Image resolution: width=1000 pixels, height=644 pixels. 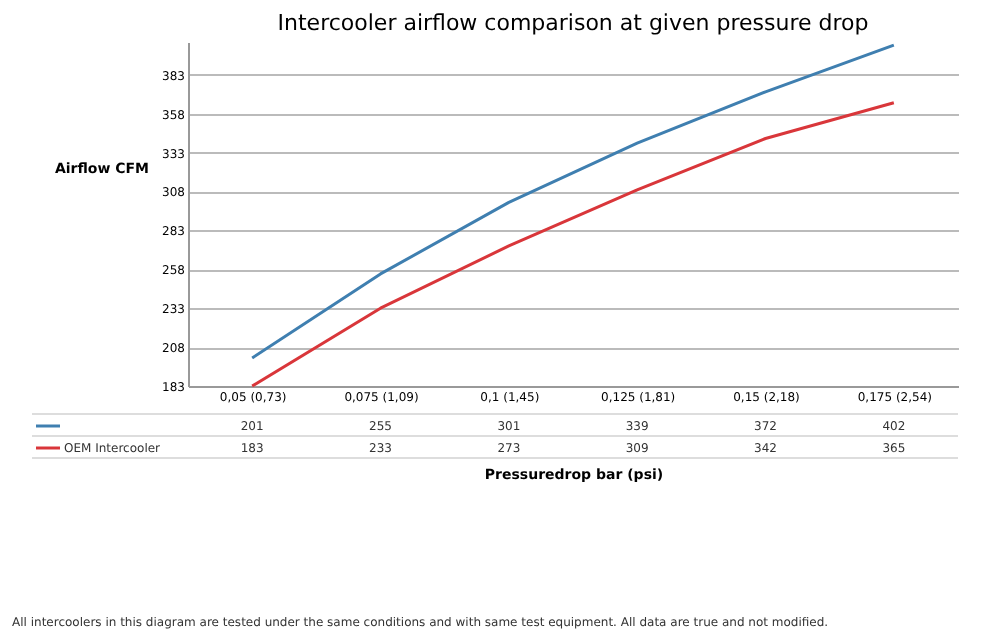 I want to click on chart-title: Intercooler airflow comparison at given pressure drop, so click(x=573, y=23).